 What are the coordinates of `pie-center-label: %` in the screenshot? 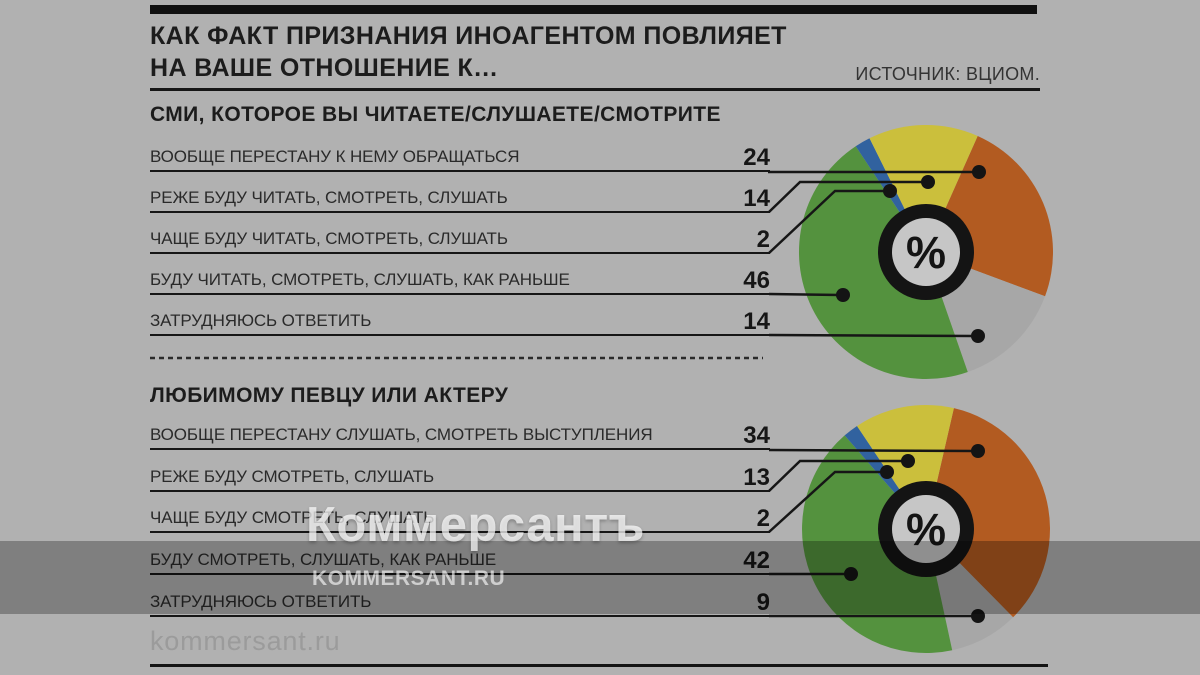 It's located at (926, 252).